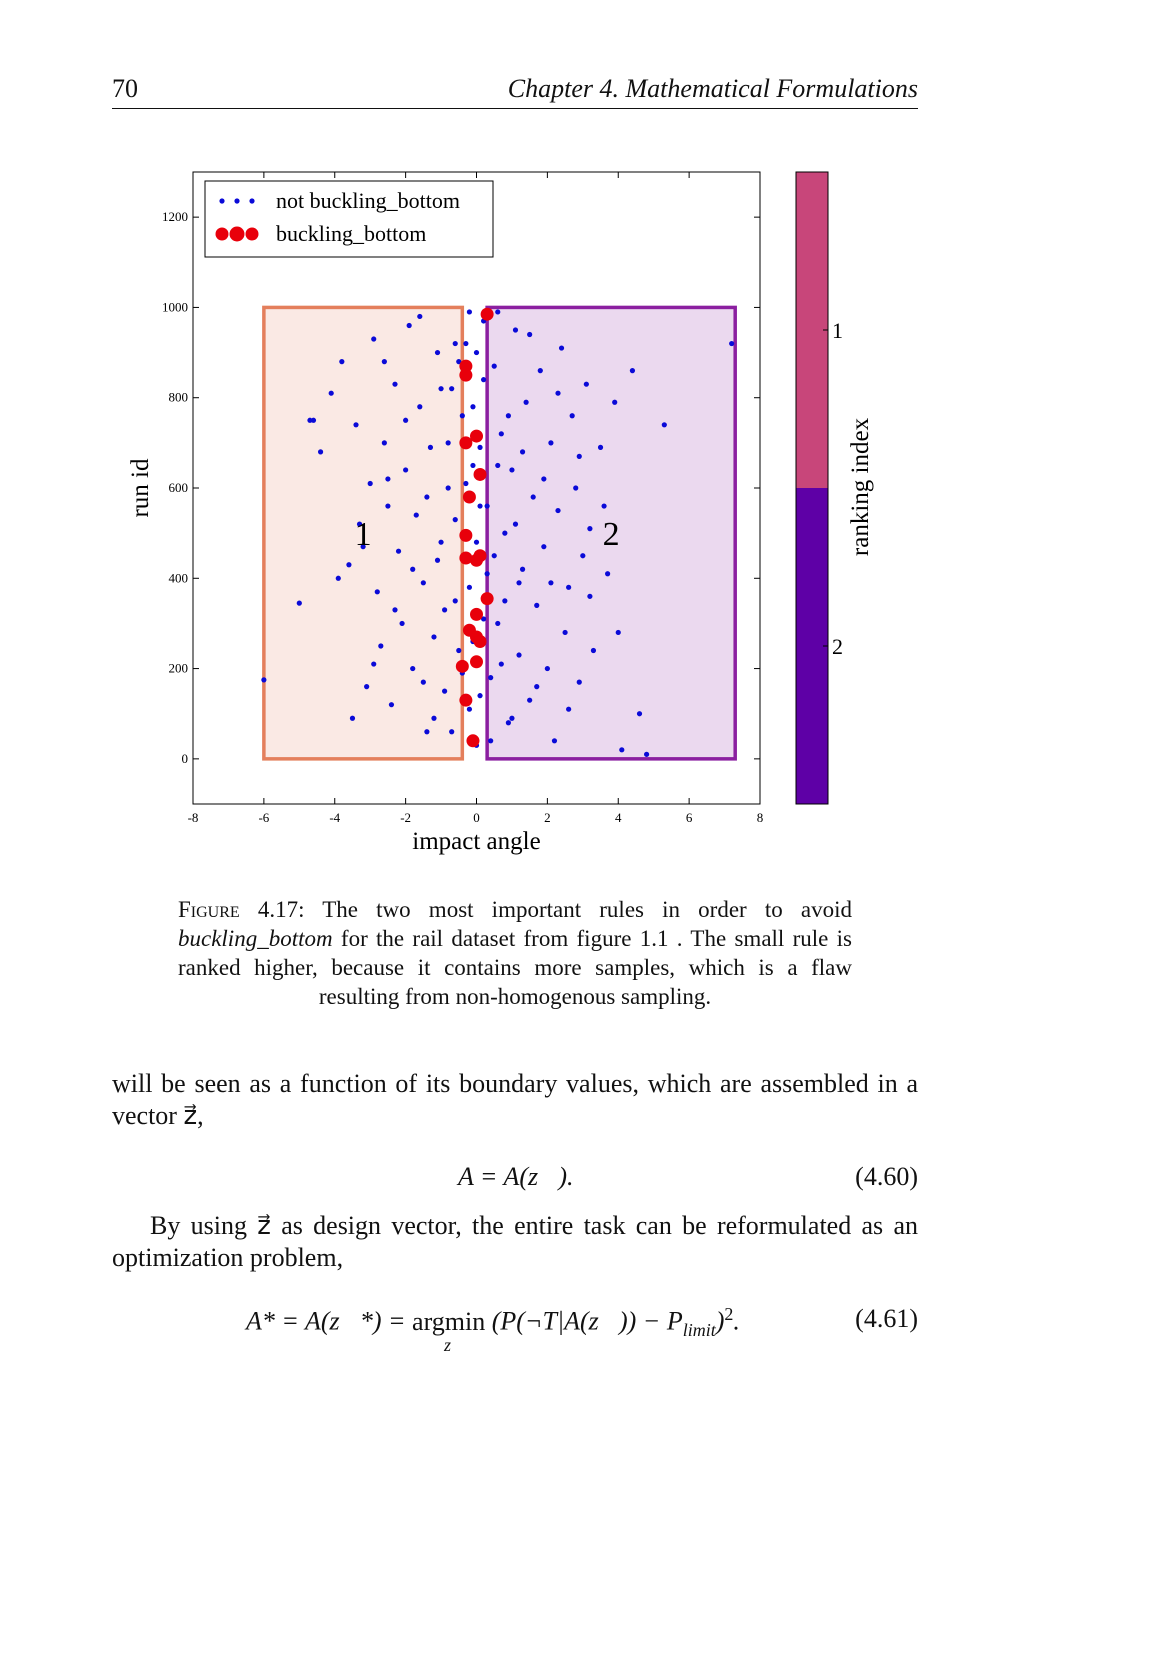 Image resolution: width=1165 pixels, height=1654 pixels. Describe the element at coordinates (720, 1321) in the screenshot. I see `equation-part: )` at that location.